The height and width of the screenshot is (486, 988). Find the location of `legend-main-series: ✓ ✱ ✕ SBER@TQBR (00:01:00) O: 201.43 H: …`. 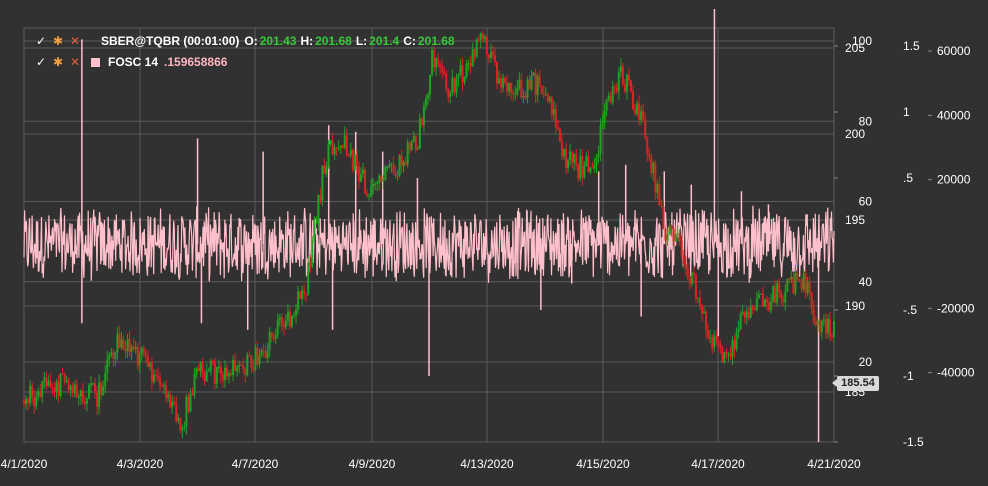

legend-main-series: ✓ ✱ ✕ SBER@TQBR (00:01:00) O: 201.43 H: … is located at coordinates (246, 41).